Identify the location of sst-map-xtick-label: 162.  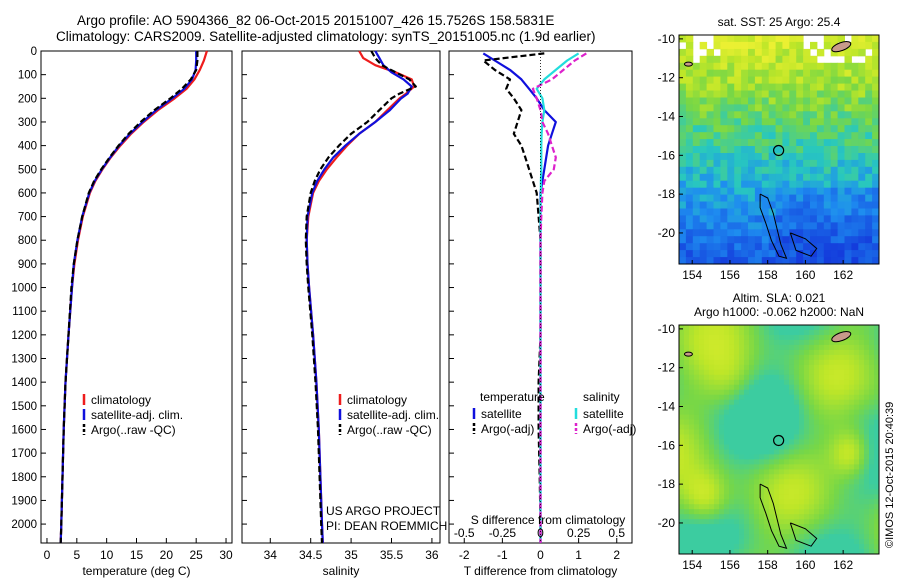
(843, 275).